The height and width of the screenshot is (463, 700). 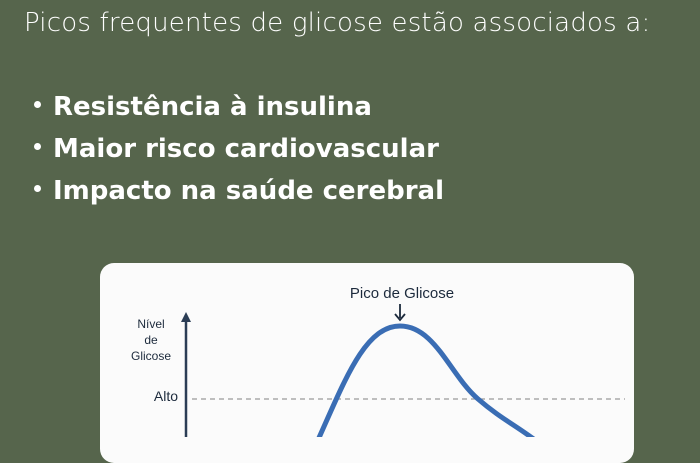 I want to click on y-axis-label-2: de, so click(x=151, y=340).